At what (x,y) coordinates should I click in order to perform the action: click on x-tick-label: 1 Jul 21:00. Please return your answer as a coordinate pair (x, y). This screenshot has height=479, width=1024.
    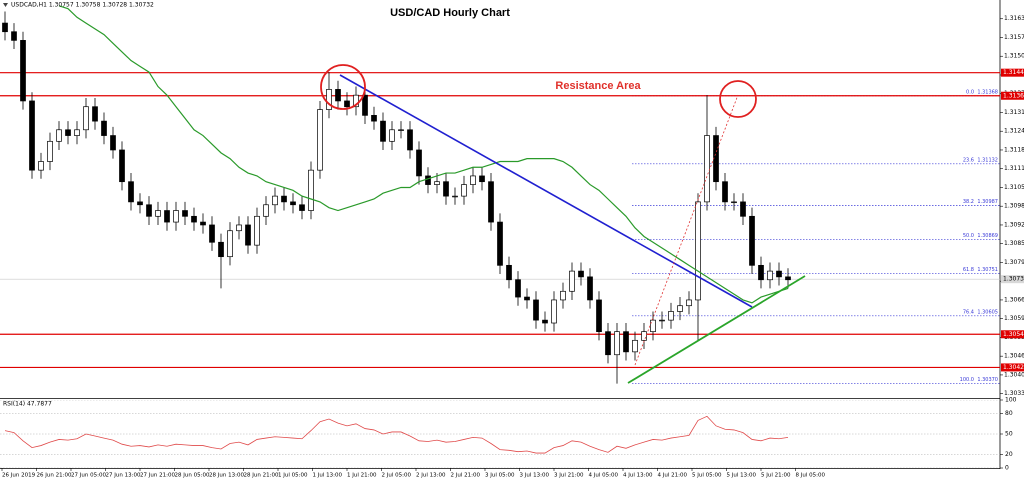
    Looking at the image, I should click on (362, 476).